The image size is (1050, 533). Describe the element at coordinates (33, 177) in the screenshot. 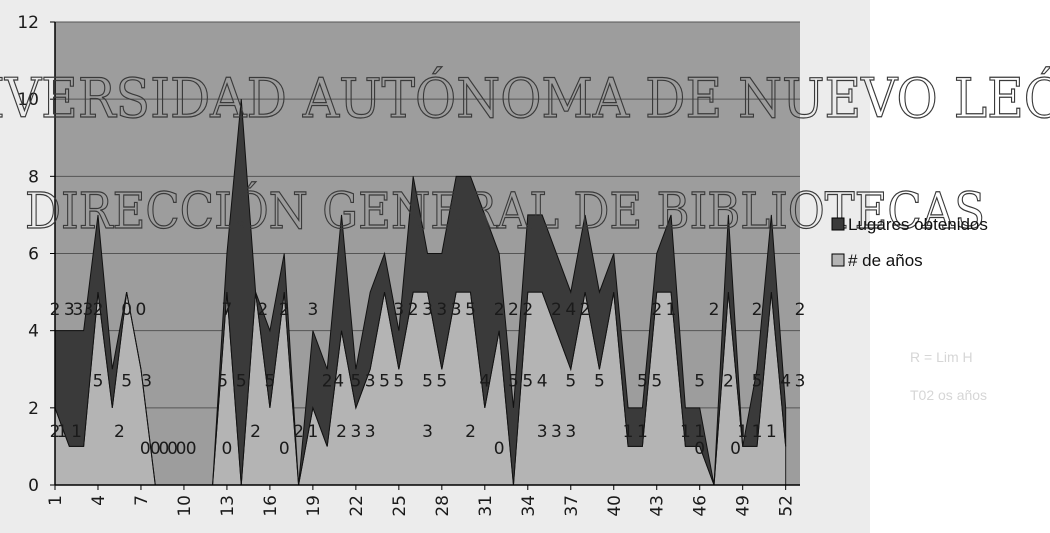

I see `y-tick-label: 8` at that location.